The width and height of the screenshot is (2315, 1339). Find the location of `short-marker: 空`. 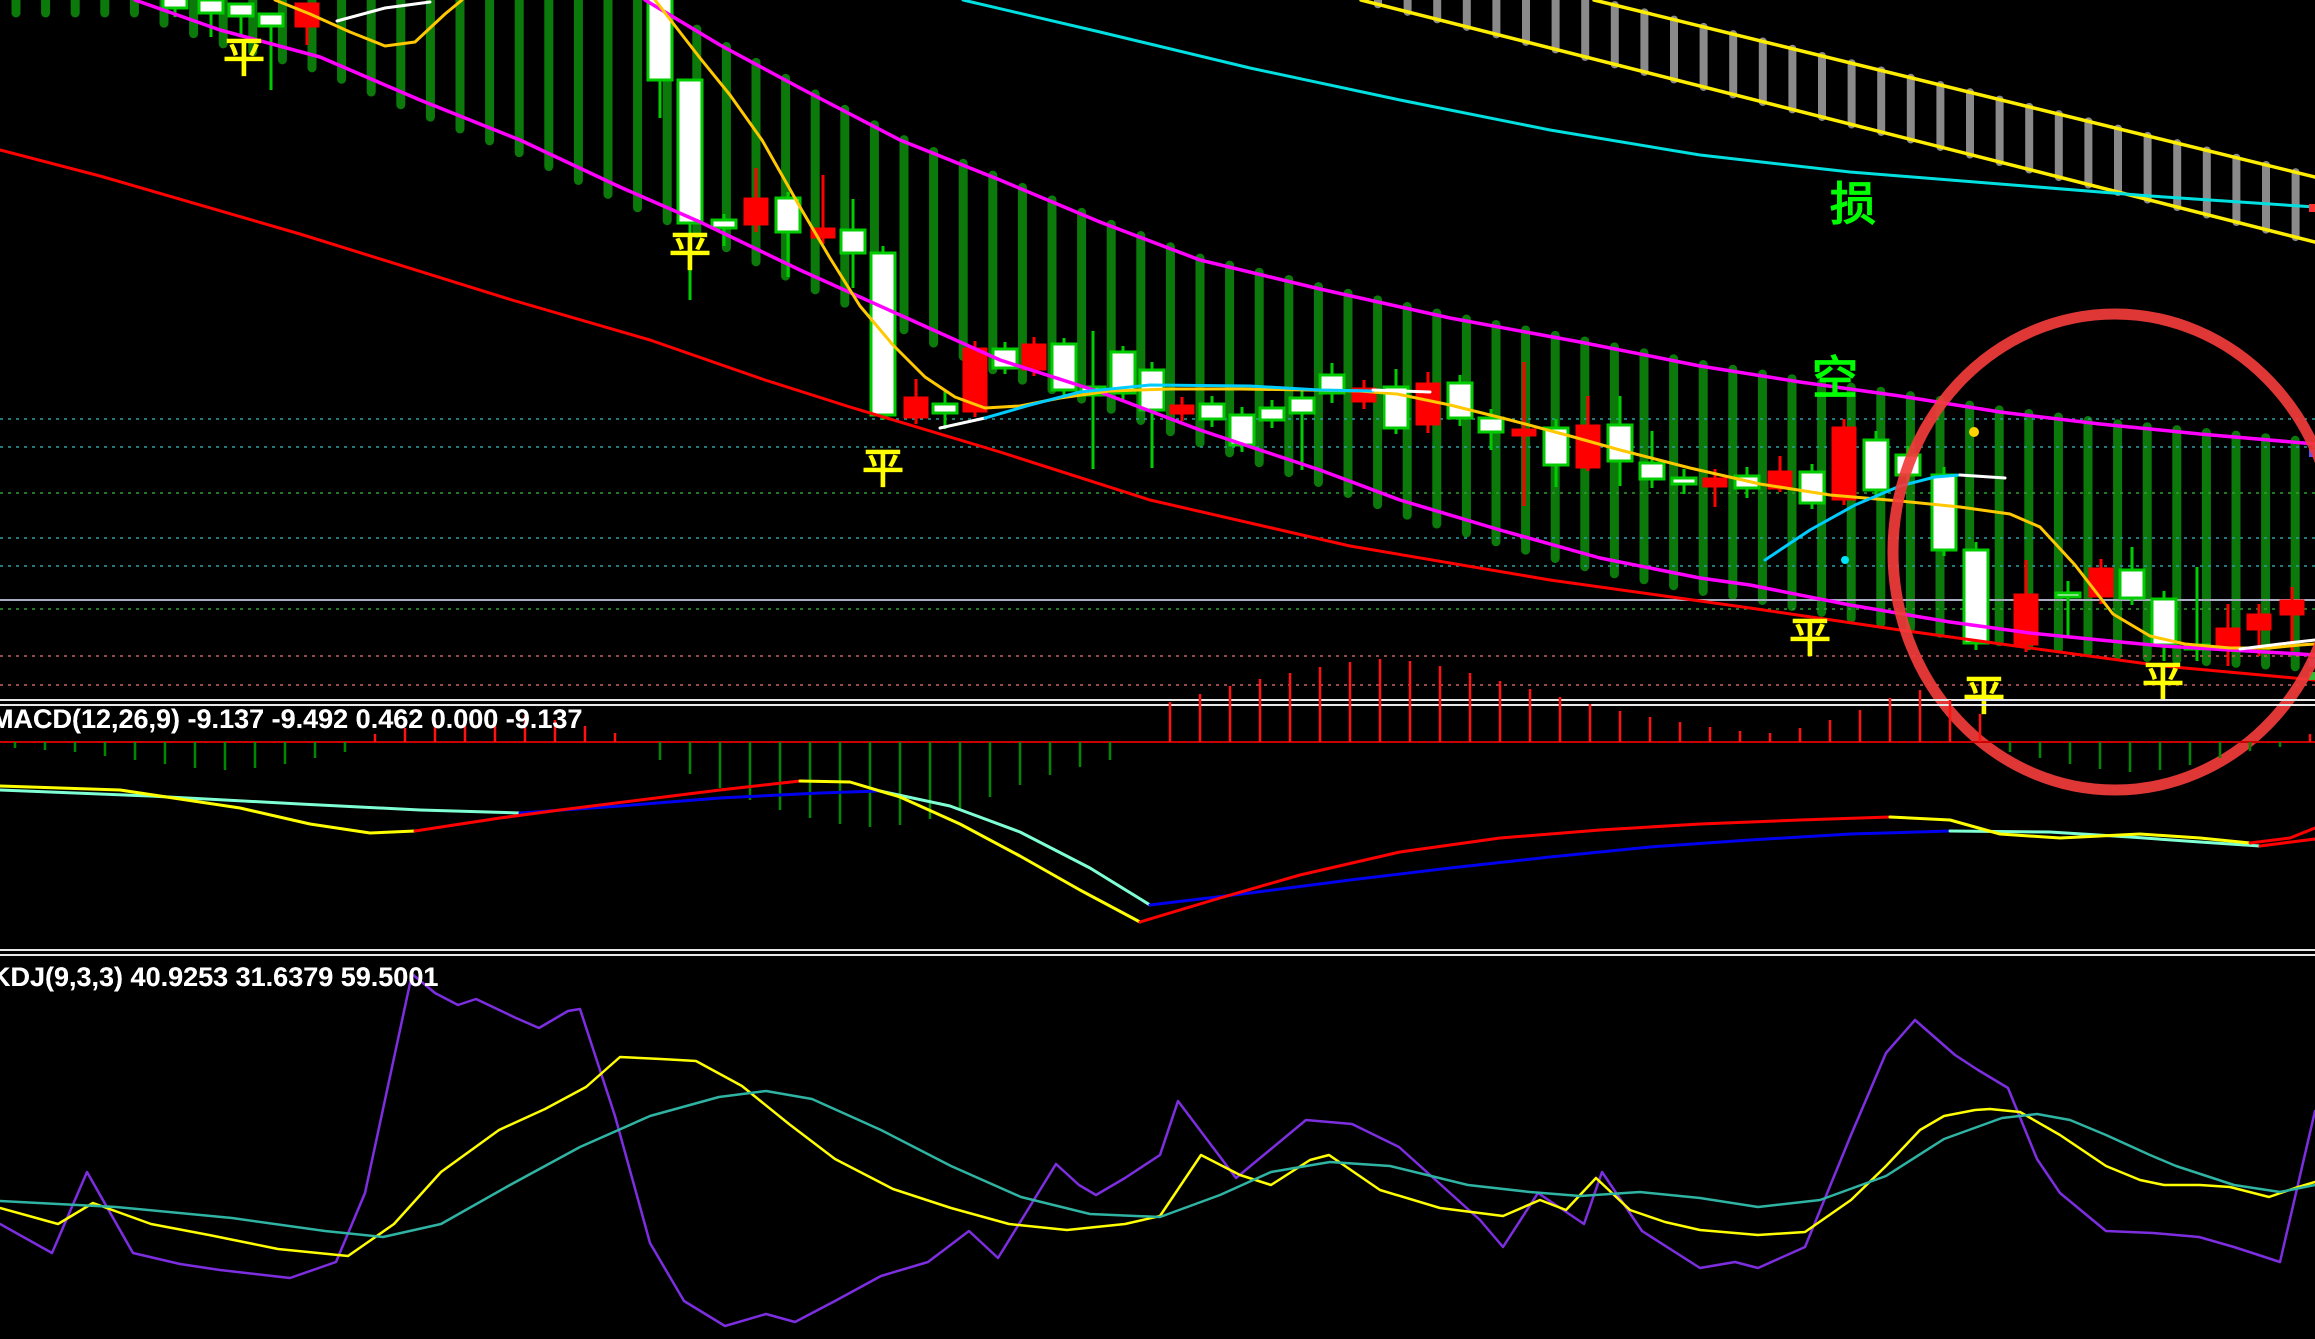

short-marker: 空 is located at coordinates (1835, 378).